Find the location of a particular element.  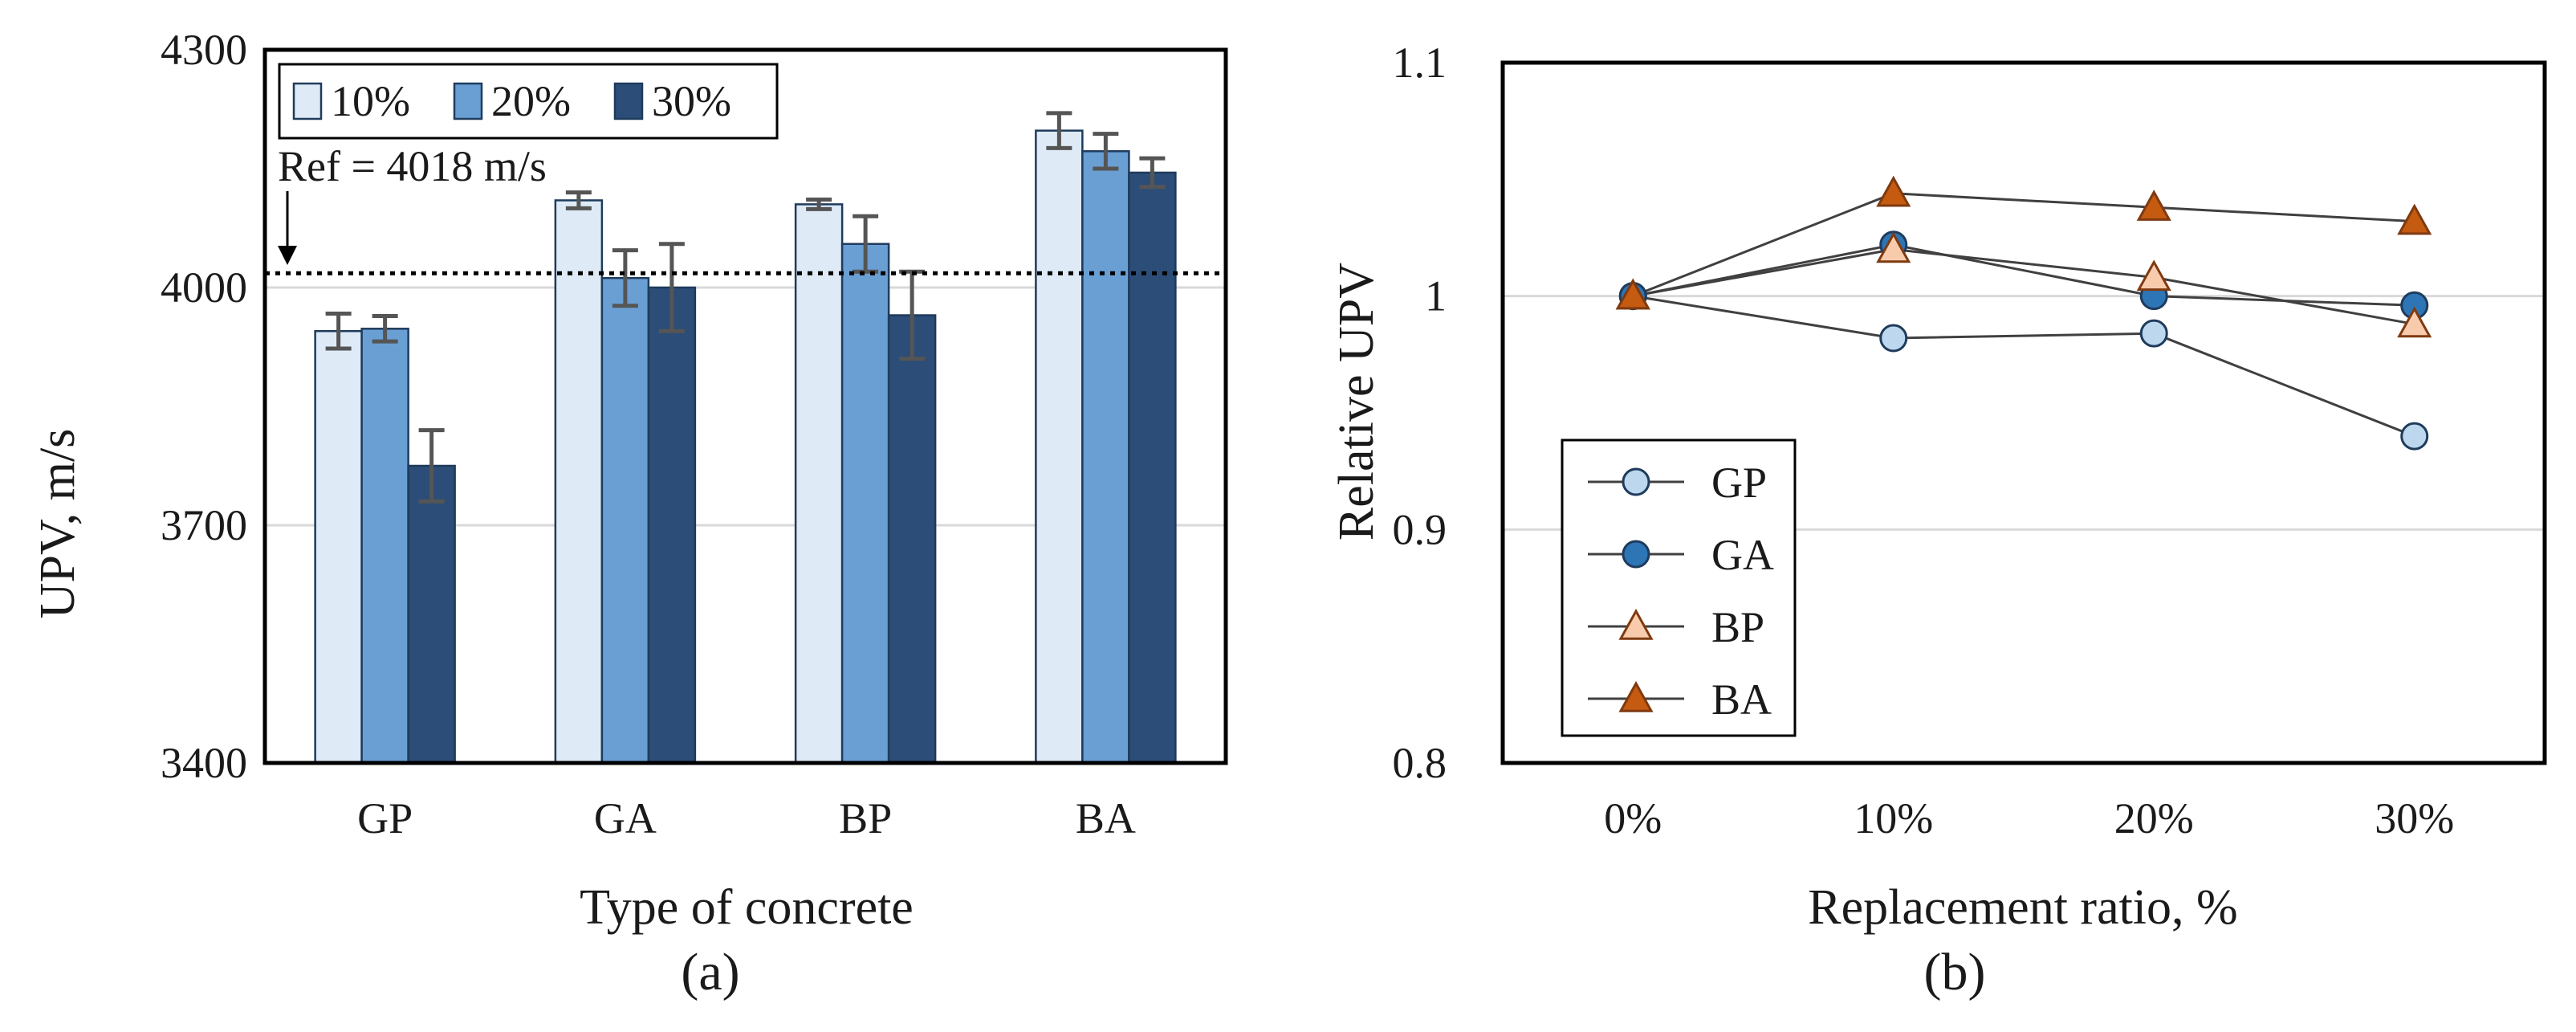

y-tick-label: 1 is located at coordinates (1436, 296).